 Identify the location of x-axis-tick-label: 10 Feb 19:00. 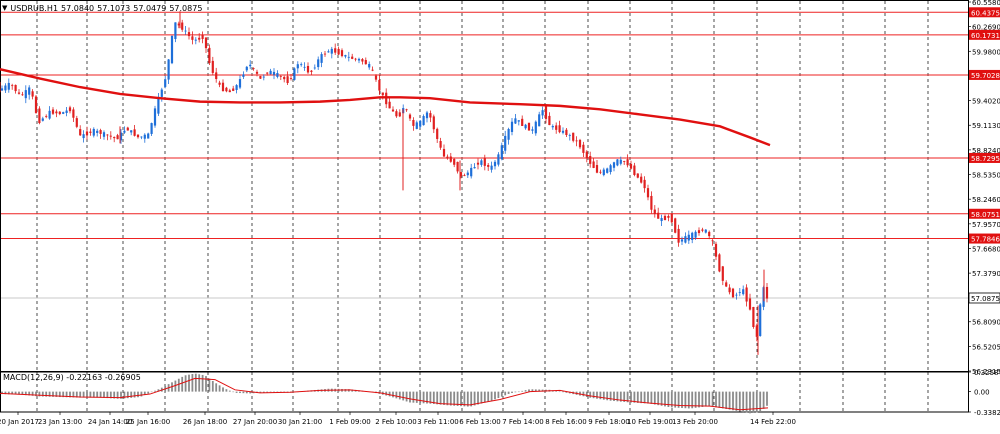
(650, 422).